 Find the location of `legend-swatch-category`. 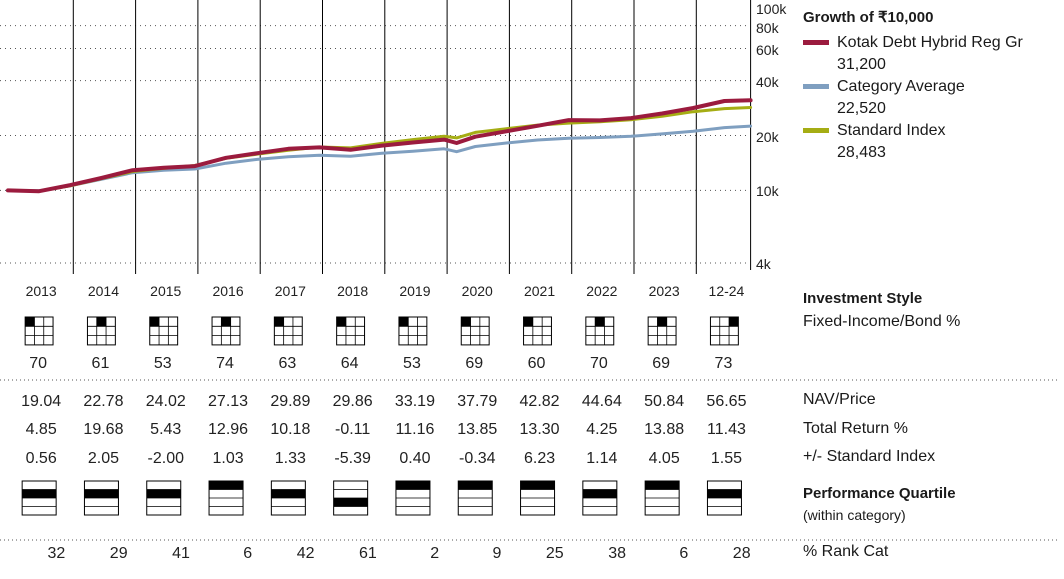

legend-swatch-category is located at coordinates (816, 86).